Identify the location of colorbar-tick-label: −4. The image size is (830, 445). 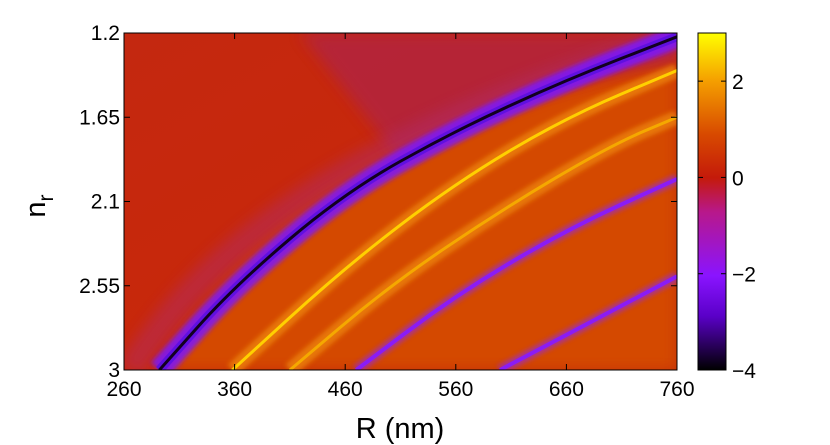
(744, 371).